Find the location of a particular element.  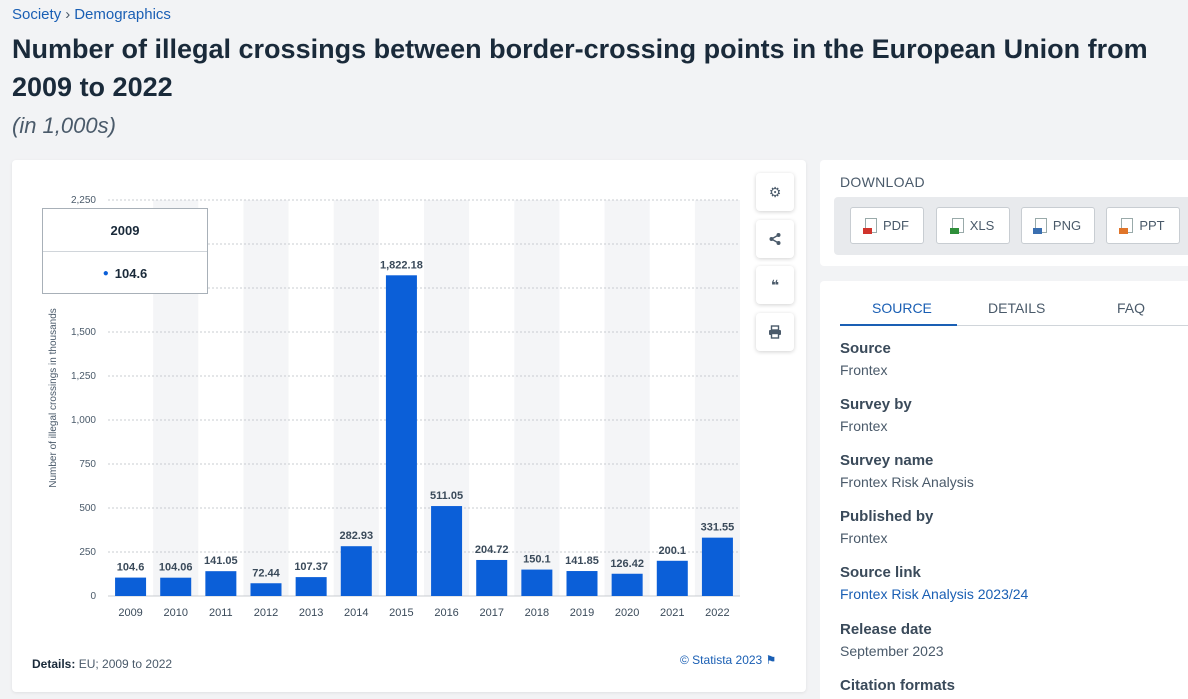

x-tick-label-2018: 2018 is located at coordinates (537, 613).